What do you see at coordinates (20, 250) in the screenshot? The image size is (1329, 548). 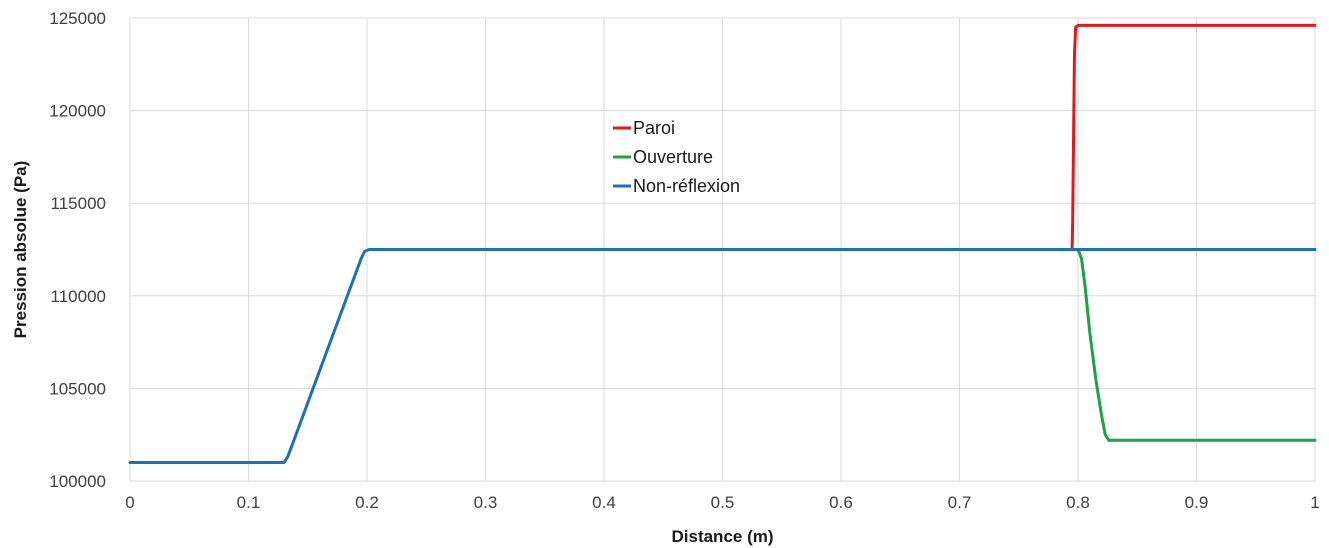 I see `y-axis-title: Pression absolue (Pa)` at bounding box center [20, 250].